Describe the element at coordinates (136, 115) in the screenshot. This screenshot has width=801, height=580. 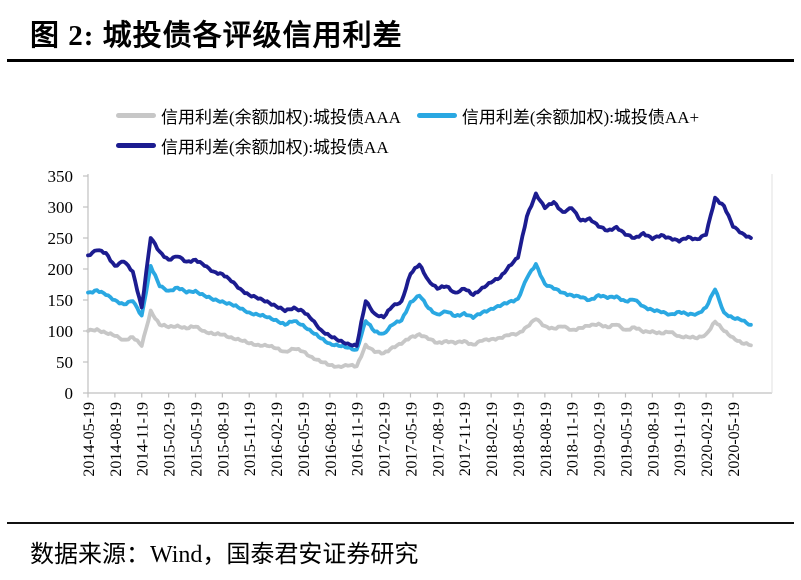
I see `legend-swatch-aaa` at that location.